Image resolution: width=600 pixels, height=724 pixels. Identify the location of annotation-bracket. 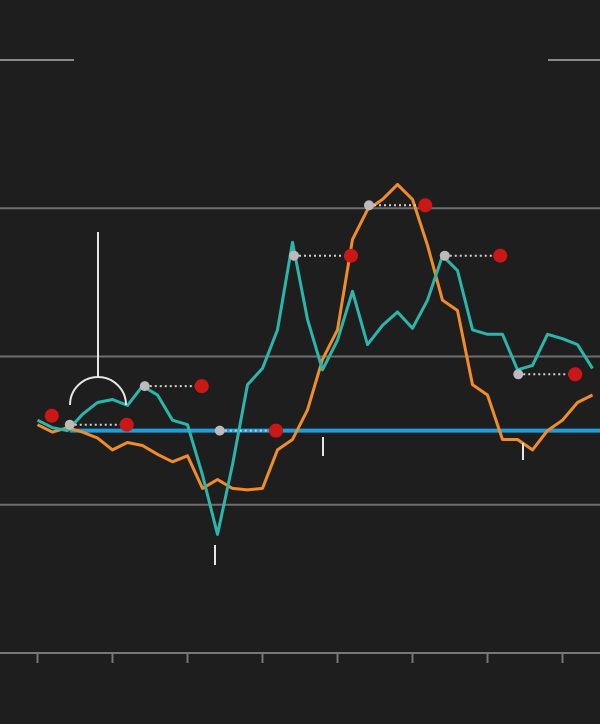
(98, 391).